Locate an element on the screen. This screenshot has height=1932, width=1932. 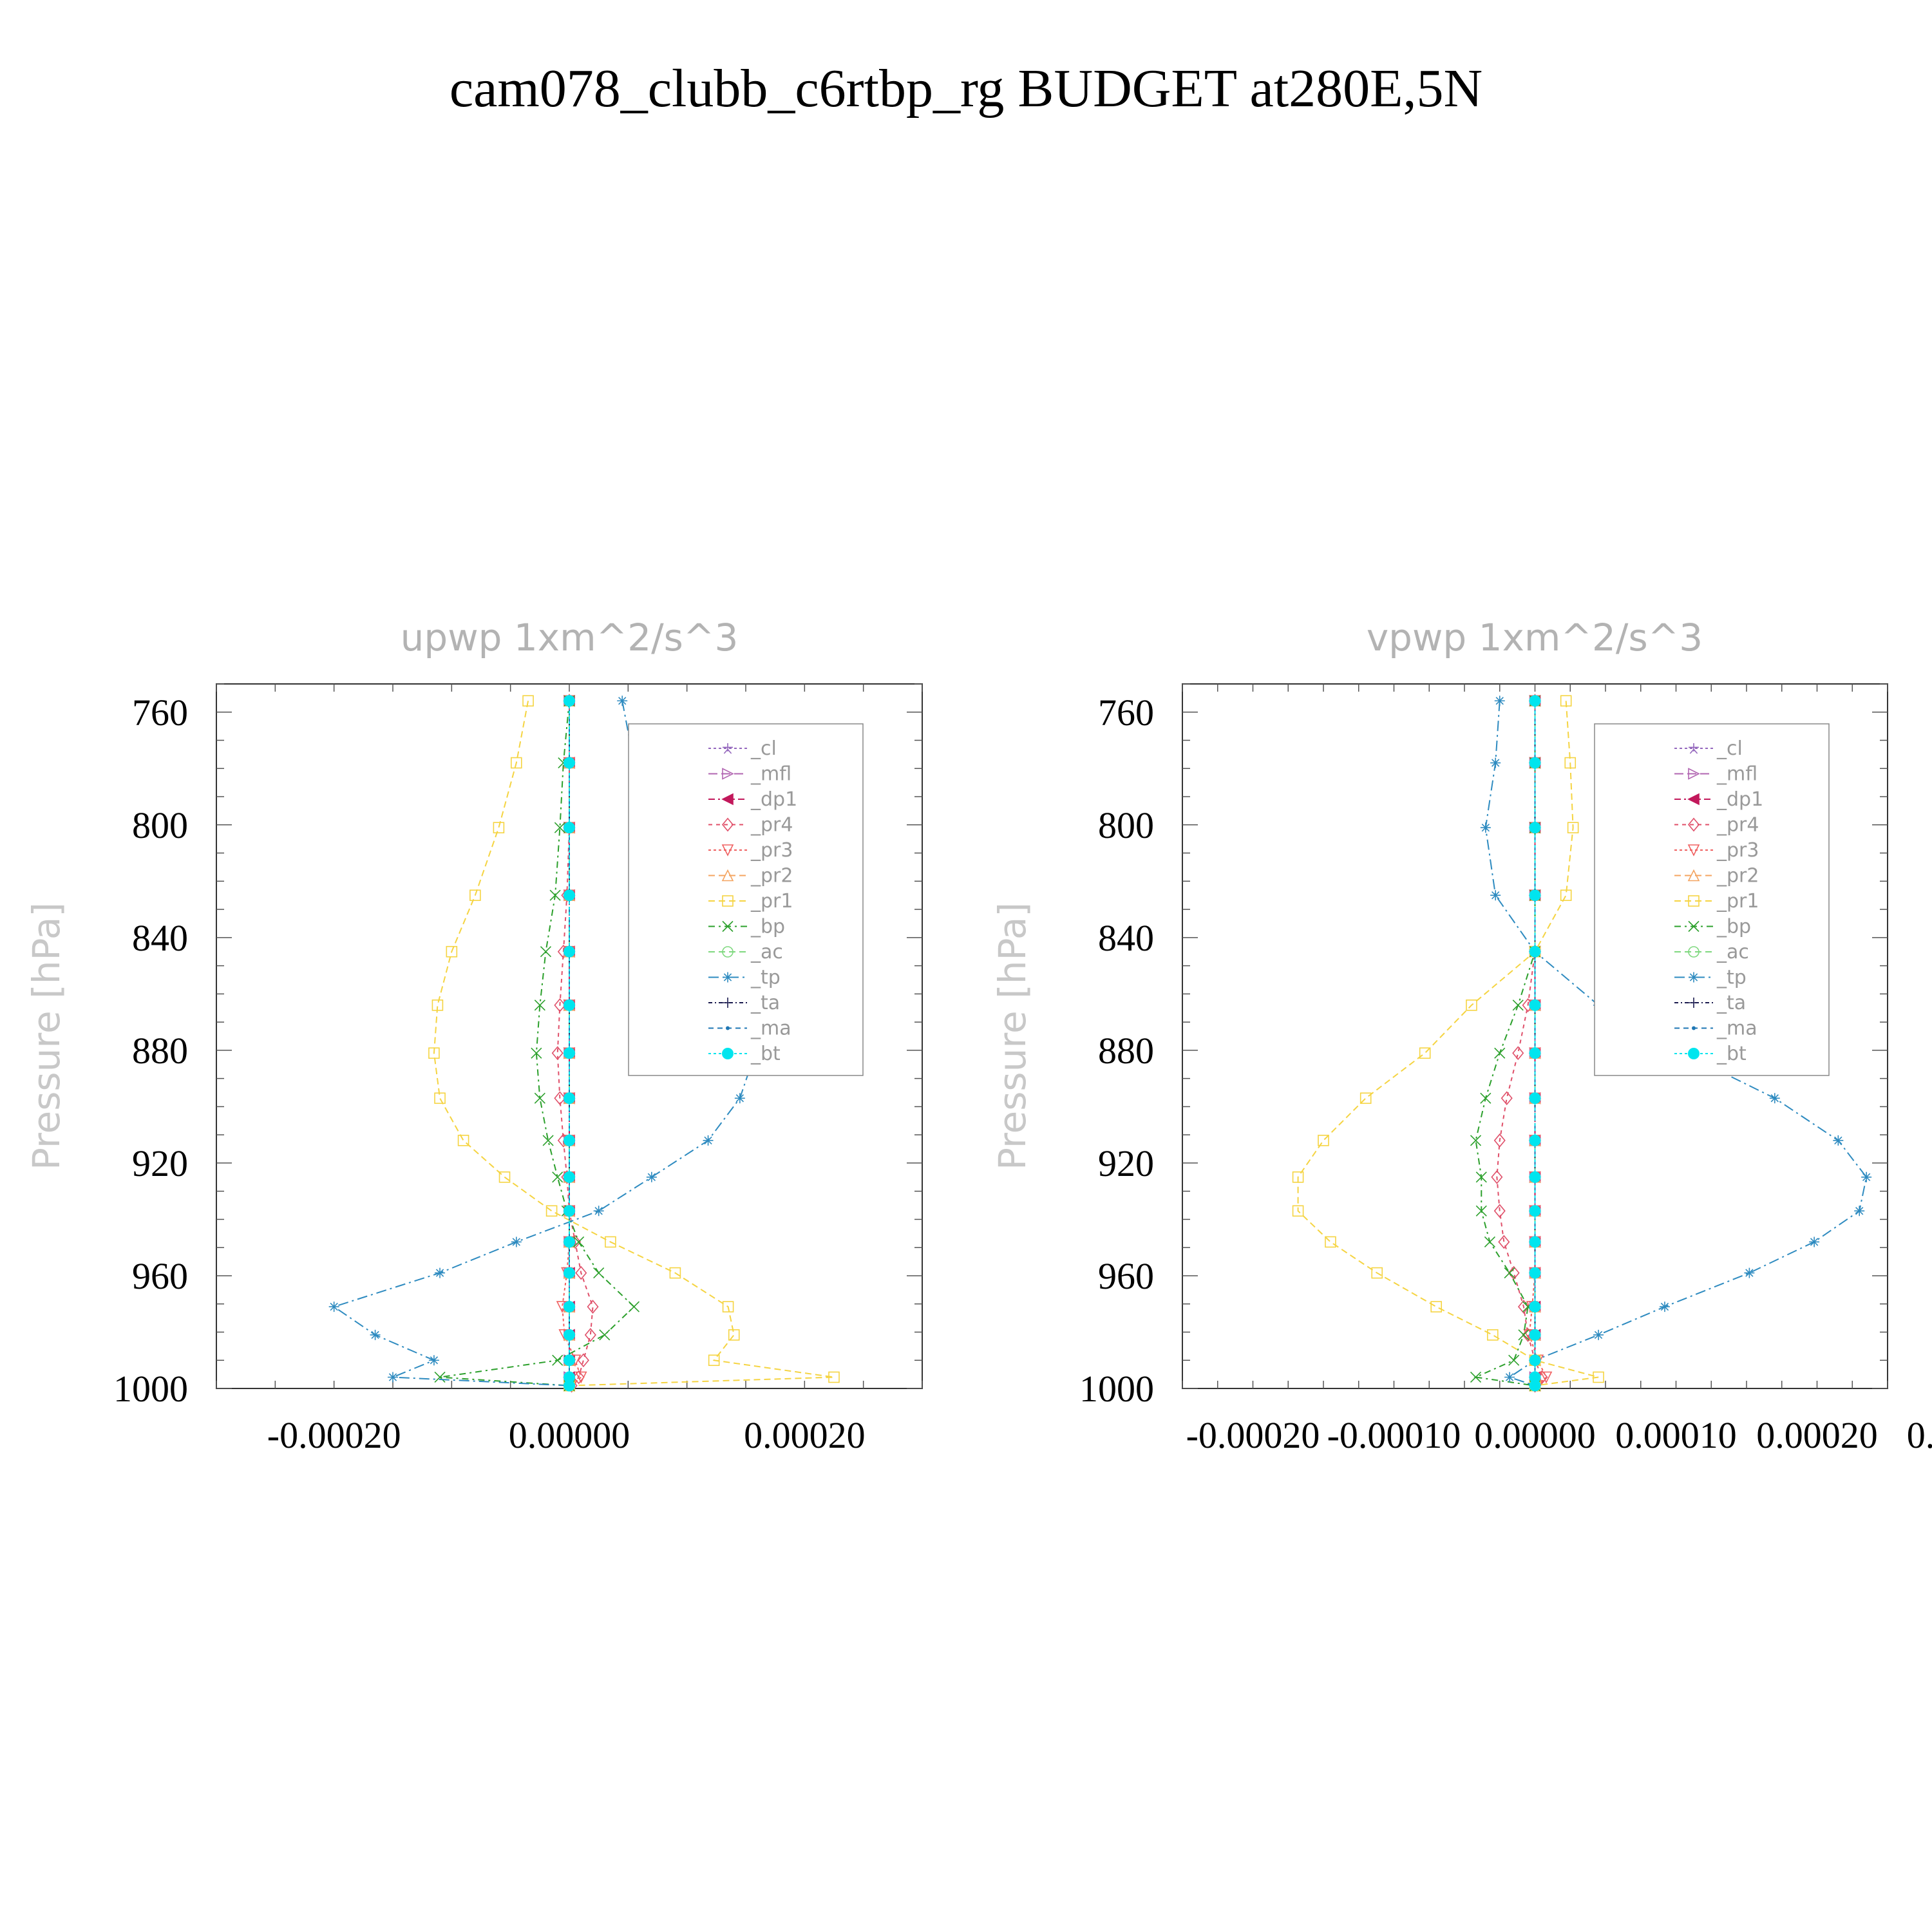
legend-box is located at coordinates (746, 900).